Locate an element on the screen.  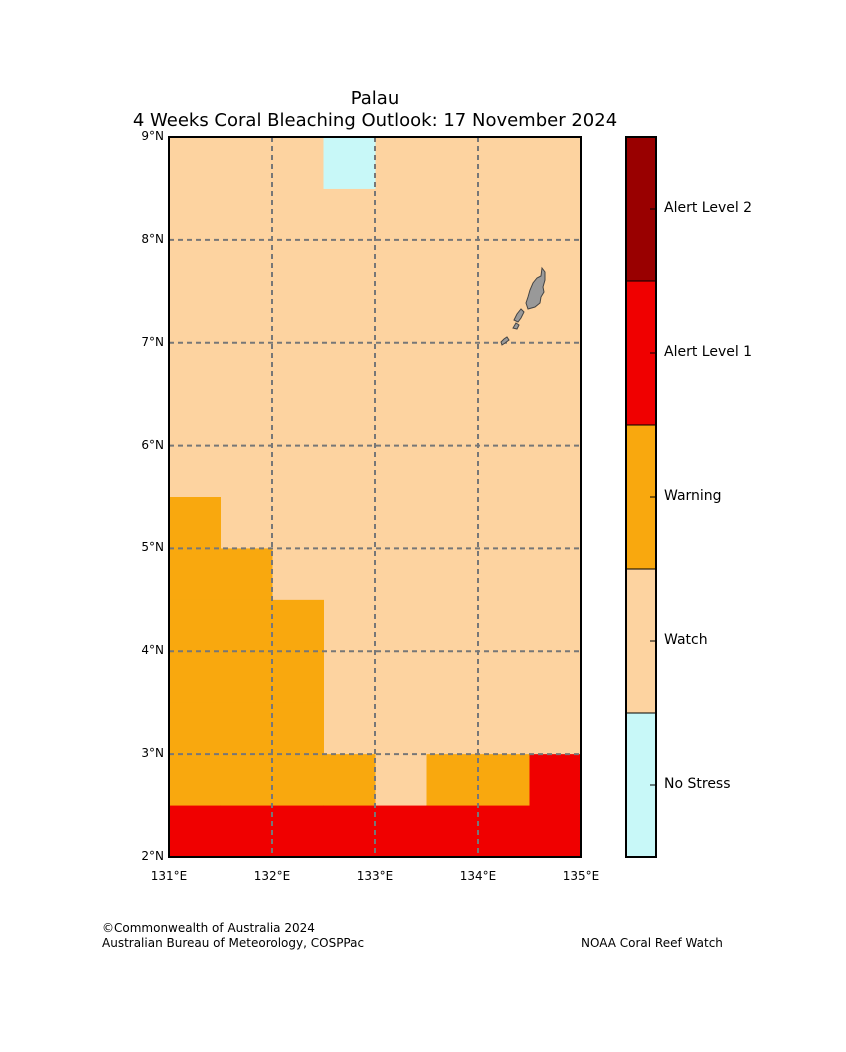
y-tick-label: 3°N is located at coordinates (152, 753).